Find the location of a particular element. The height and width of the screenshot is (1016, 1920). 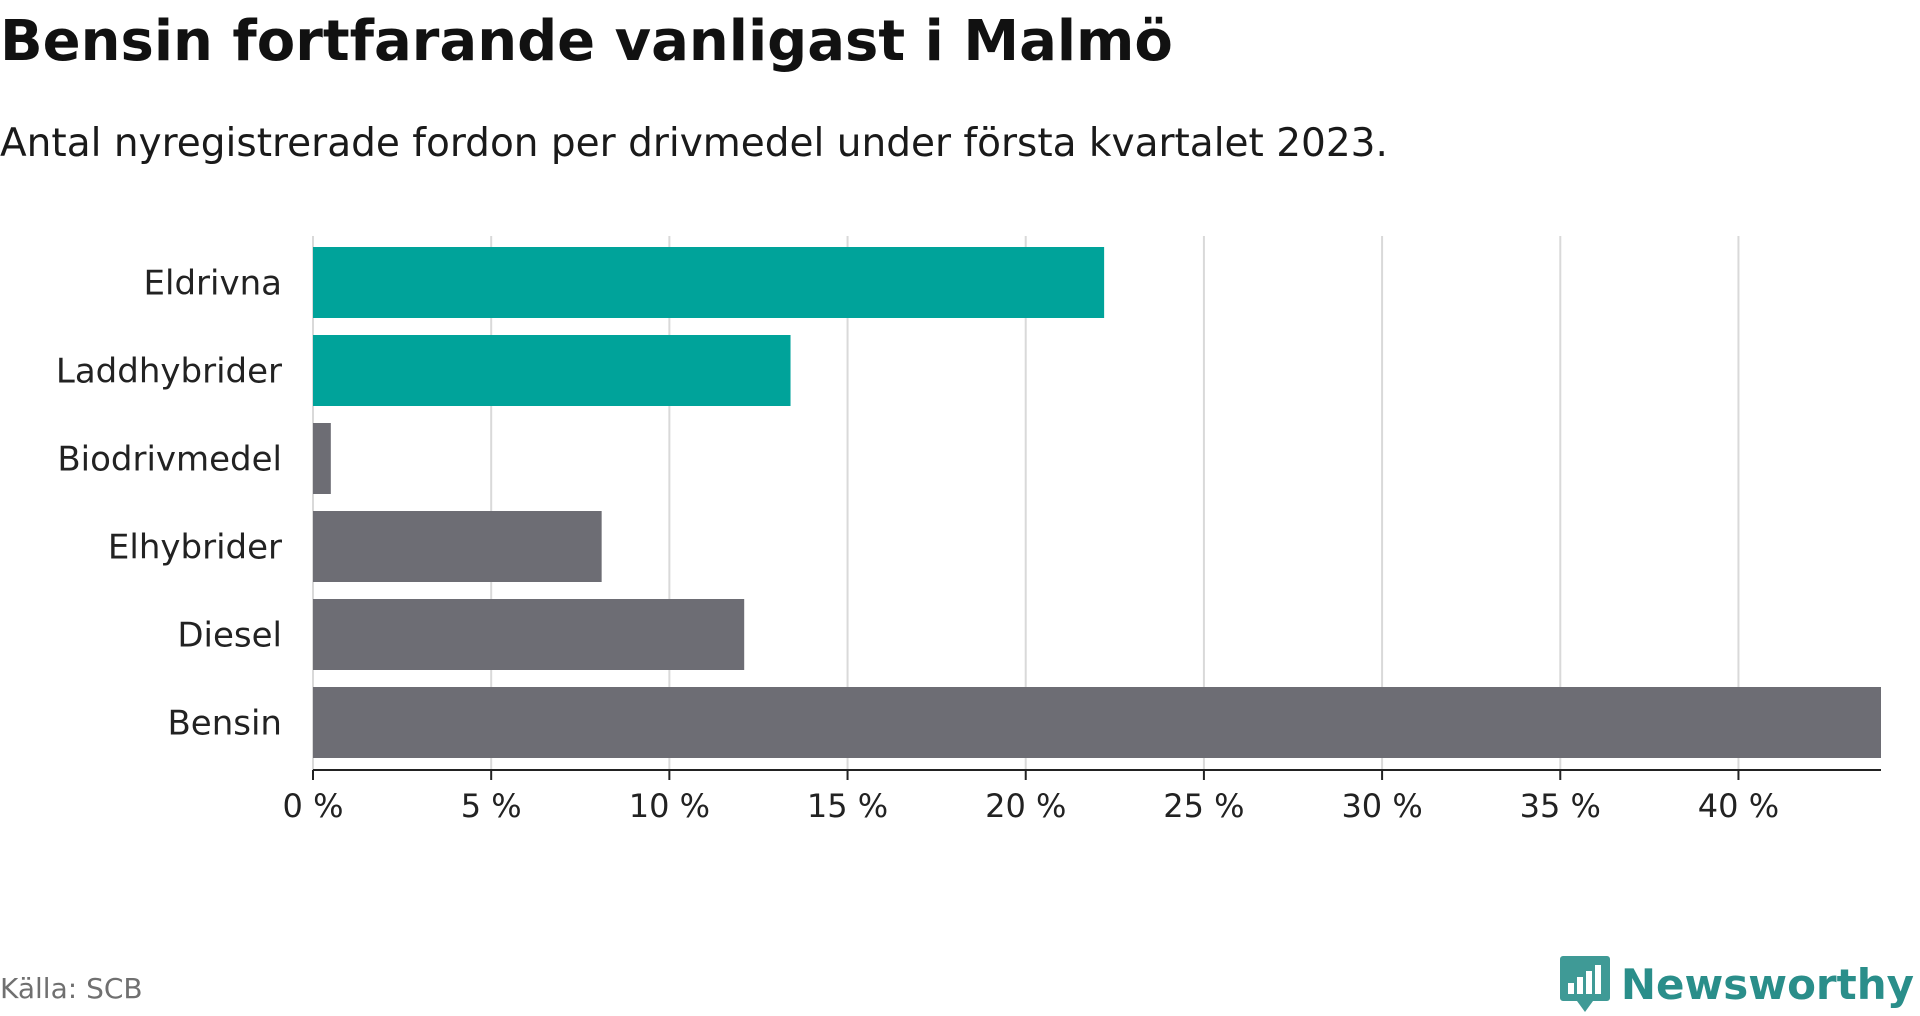

brand-name: Newsworthy is located at coordinates (1767, 984).